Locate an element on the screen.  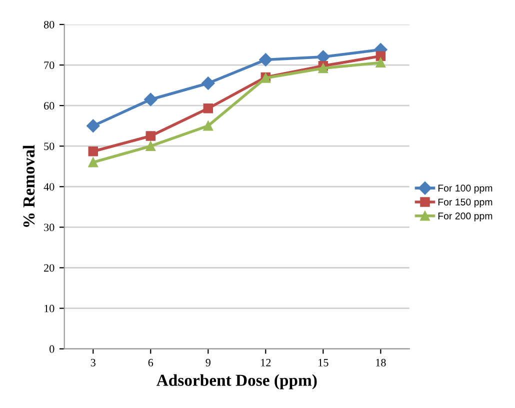
x-tick-label: 9 is located at coordinates (208, 362).